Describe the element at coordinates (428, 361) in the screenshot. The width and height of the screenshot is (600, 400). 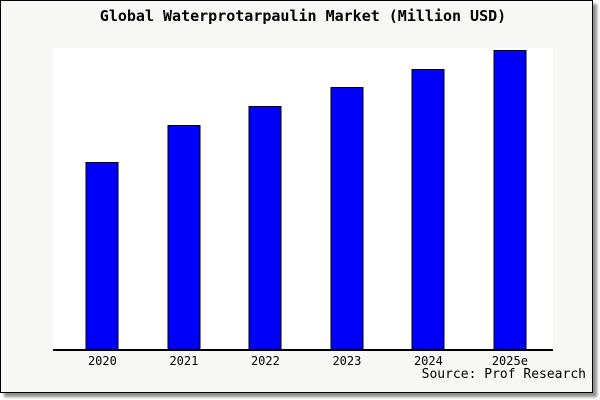
I see `x-tick-label-2024: 2024` at that location.